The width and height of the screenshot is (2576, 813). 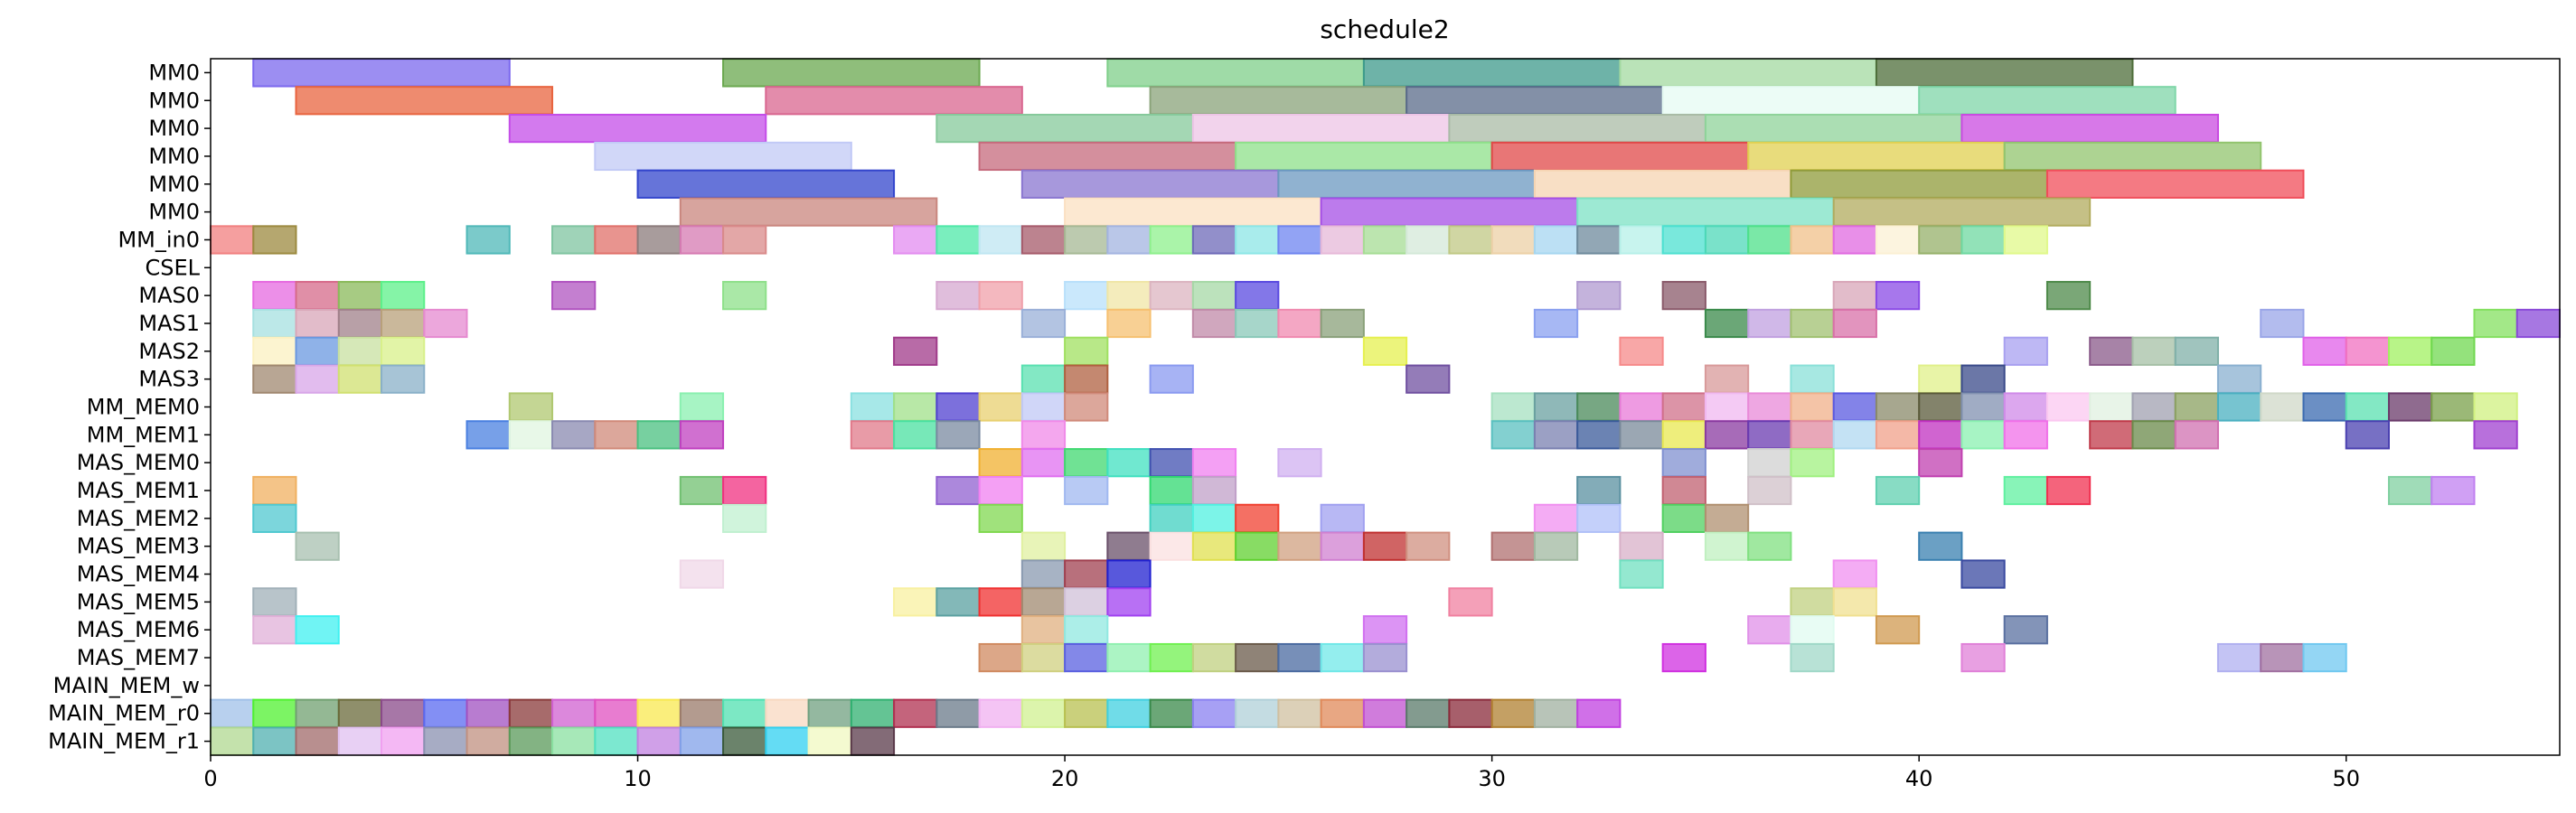 I want to click on row-label: MAS1, so click(x=169, y=323).